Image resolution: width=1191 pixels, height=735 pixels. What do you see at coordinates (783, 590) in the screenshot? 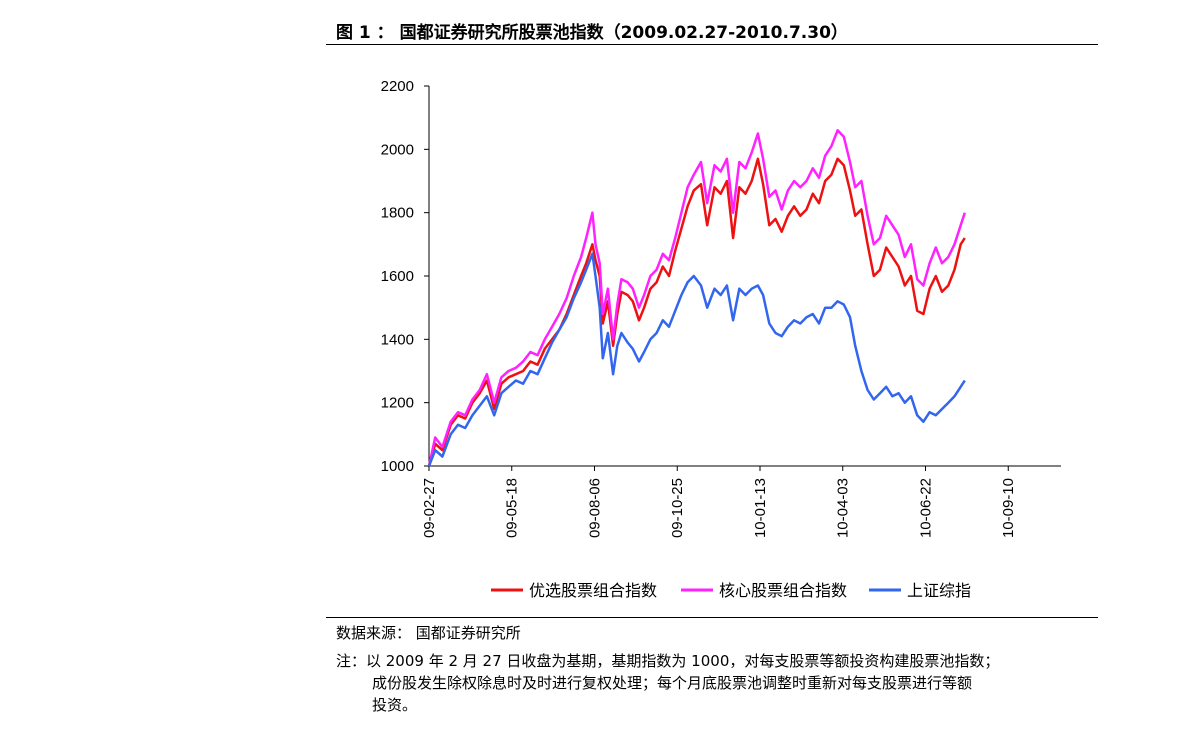
I see `legend-label-2: 核心股票组合指数` at bounding box center [783, 590].